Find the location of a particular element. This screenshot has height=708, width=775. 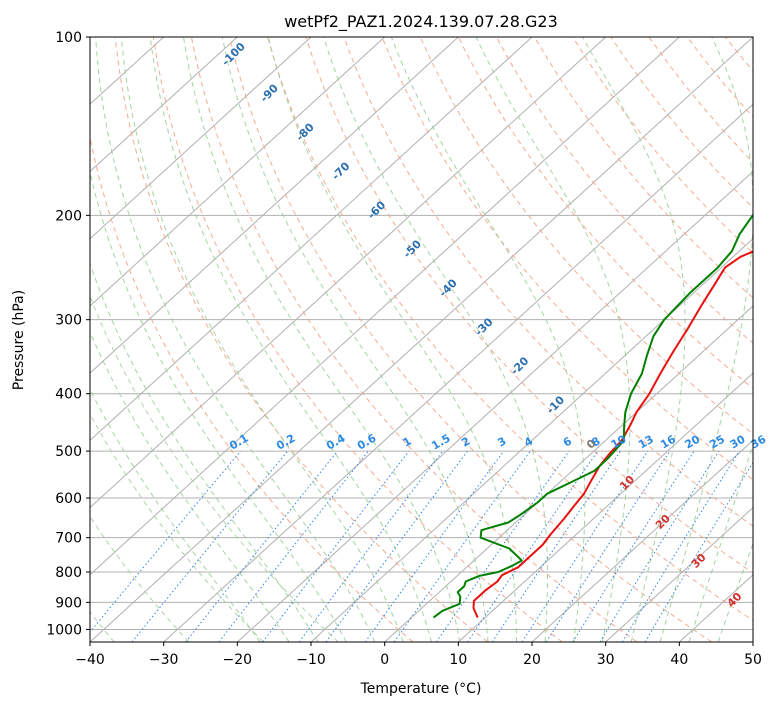

y-tick-label: 500 is located at coordinates (68, 452).